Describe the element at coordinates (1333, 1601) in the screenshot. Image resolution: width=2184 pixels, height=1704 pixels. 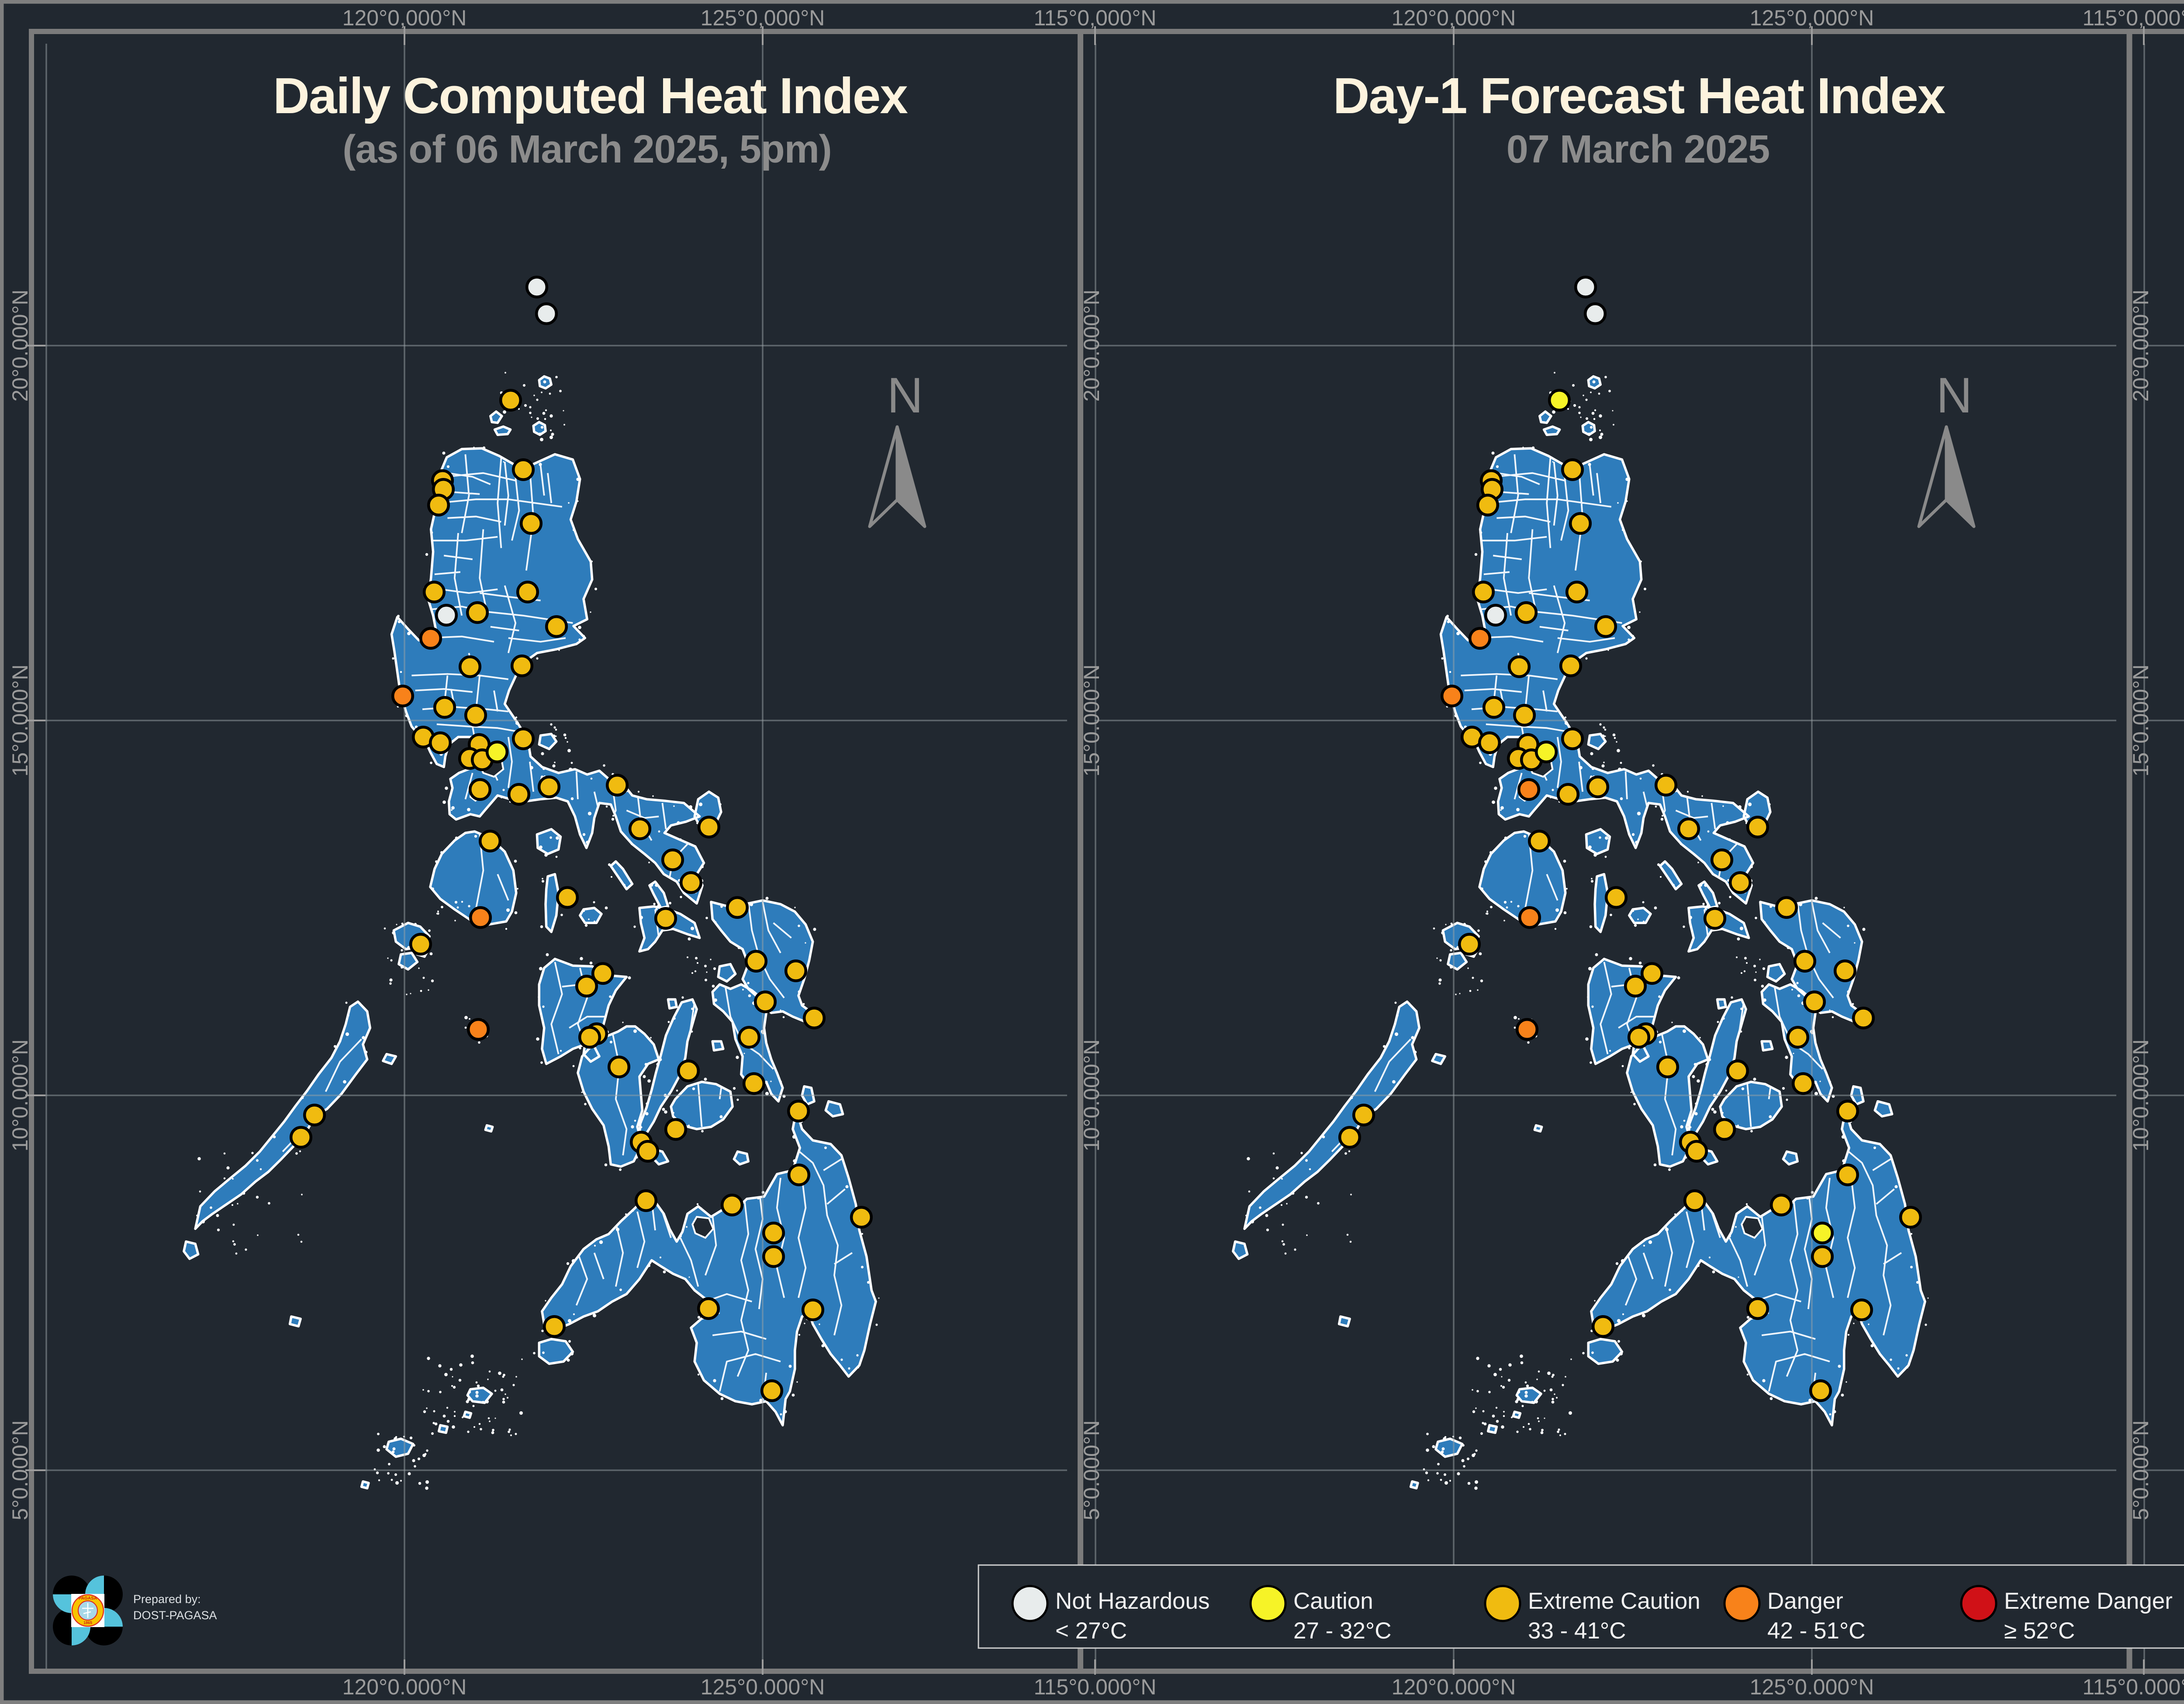
I see `svg-text: Caution` at that location.